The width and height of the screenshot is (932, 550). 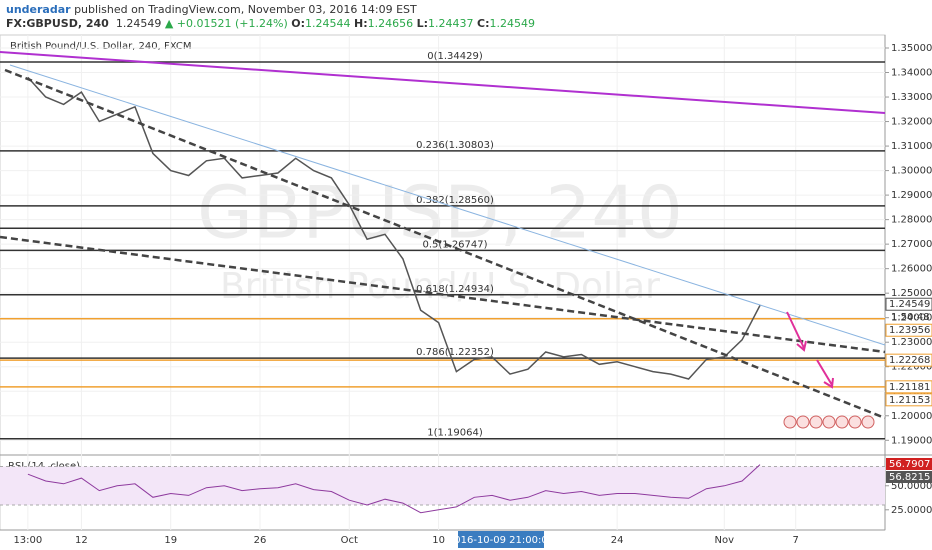 I want to click on price-tag-label: 1.22268, so click(x=909, y=360).